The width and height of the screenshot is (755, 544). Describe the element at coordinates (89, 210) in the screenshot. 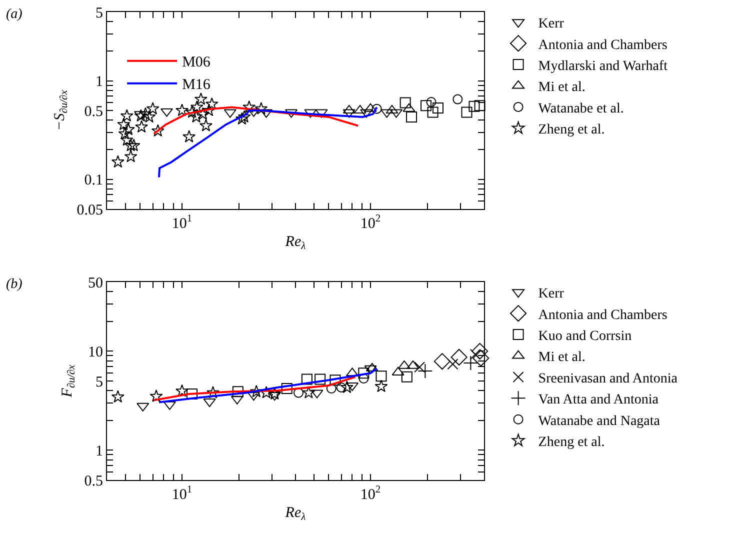

I see `y-tick-label: 0.05` at that location.